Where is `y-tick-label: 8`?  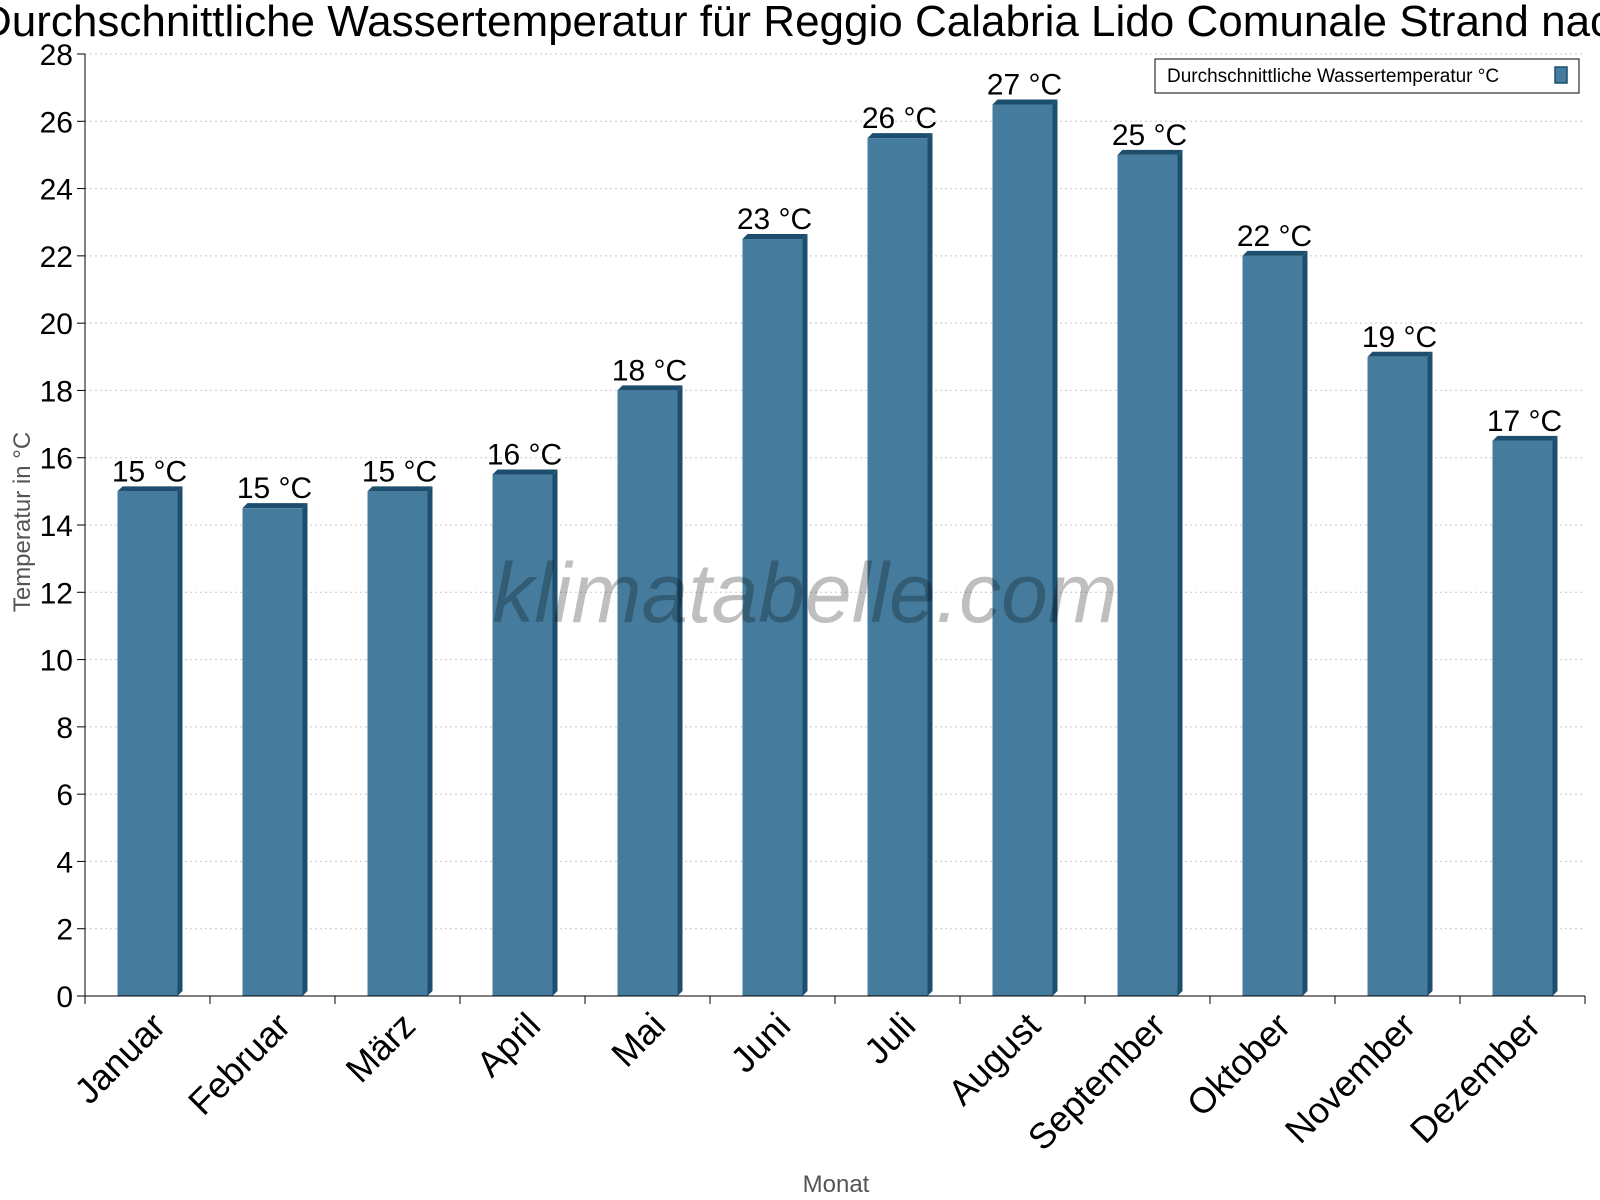 y-tick-label: 8 is located at coordinates (64, 728).